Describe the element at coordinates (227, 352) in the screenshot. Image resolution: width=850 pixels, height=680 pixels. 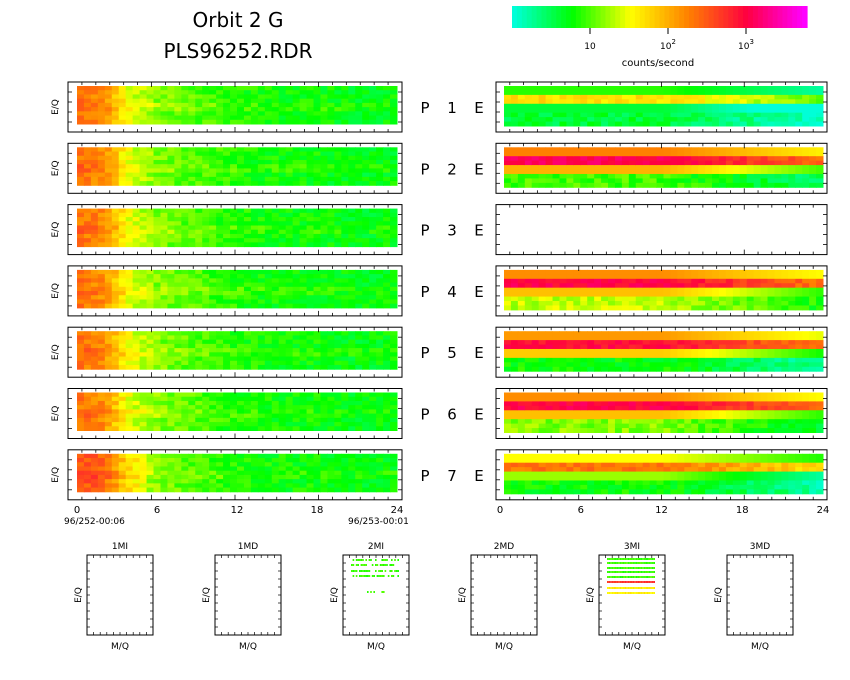
I see `p-panel-5: E/Q` at that location.